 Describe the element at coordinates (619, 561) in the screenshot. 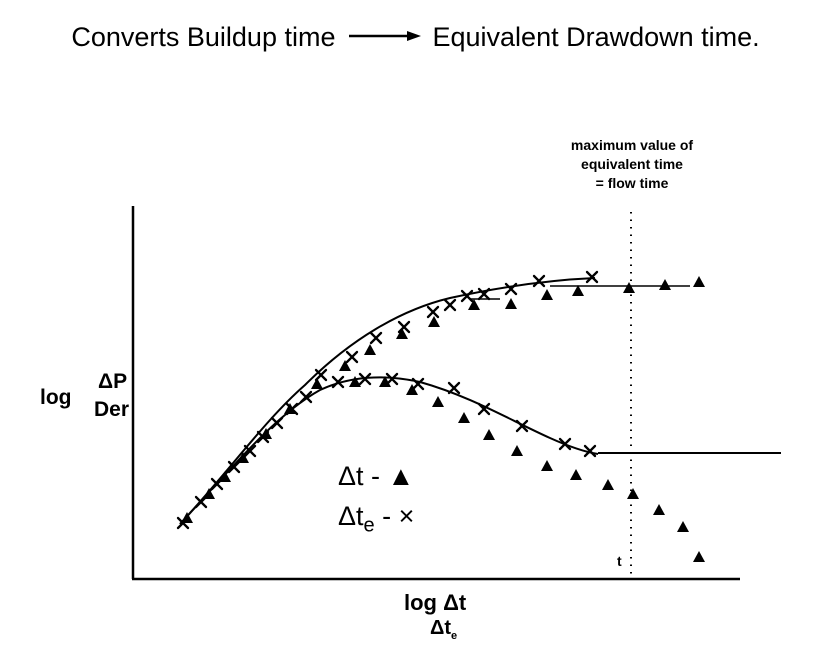

I see `flow-time-marker: t` at that location.